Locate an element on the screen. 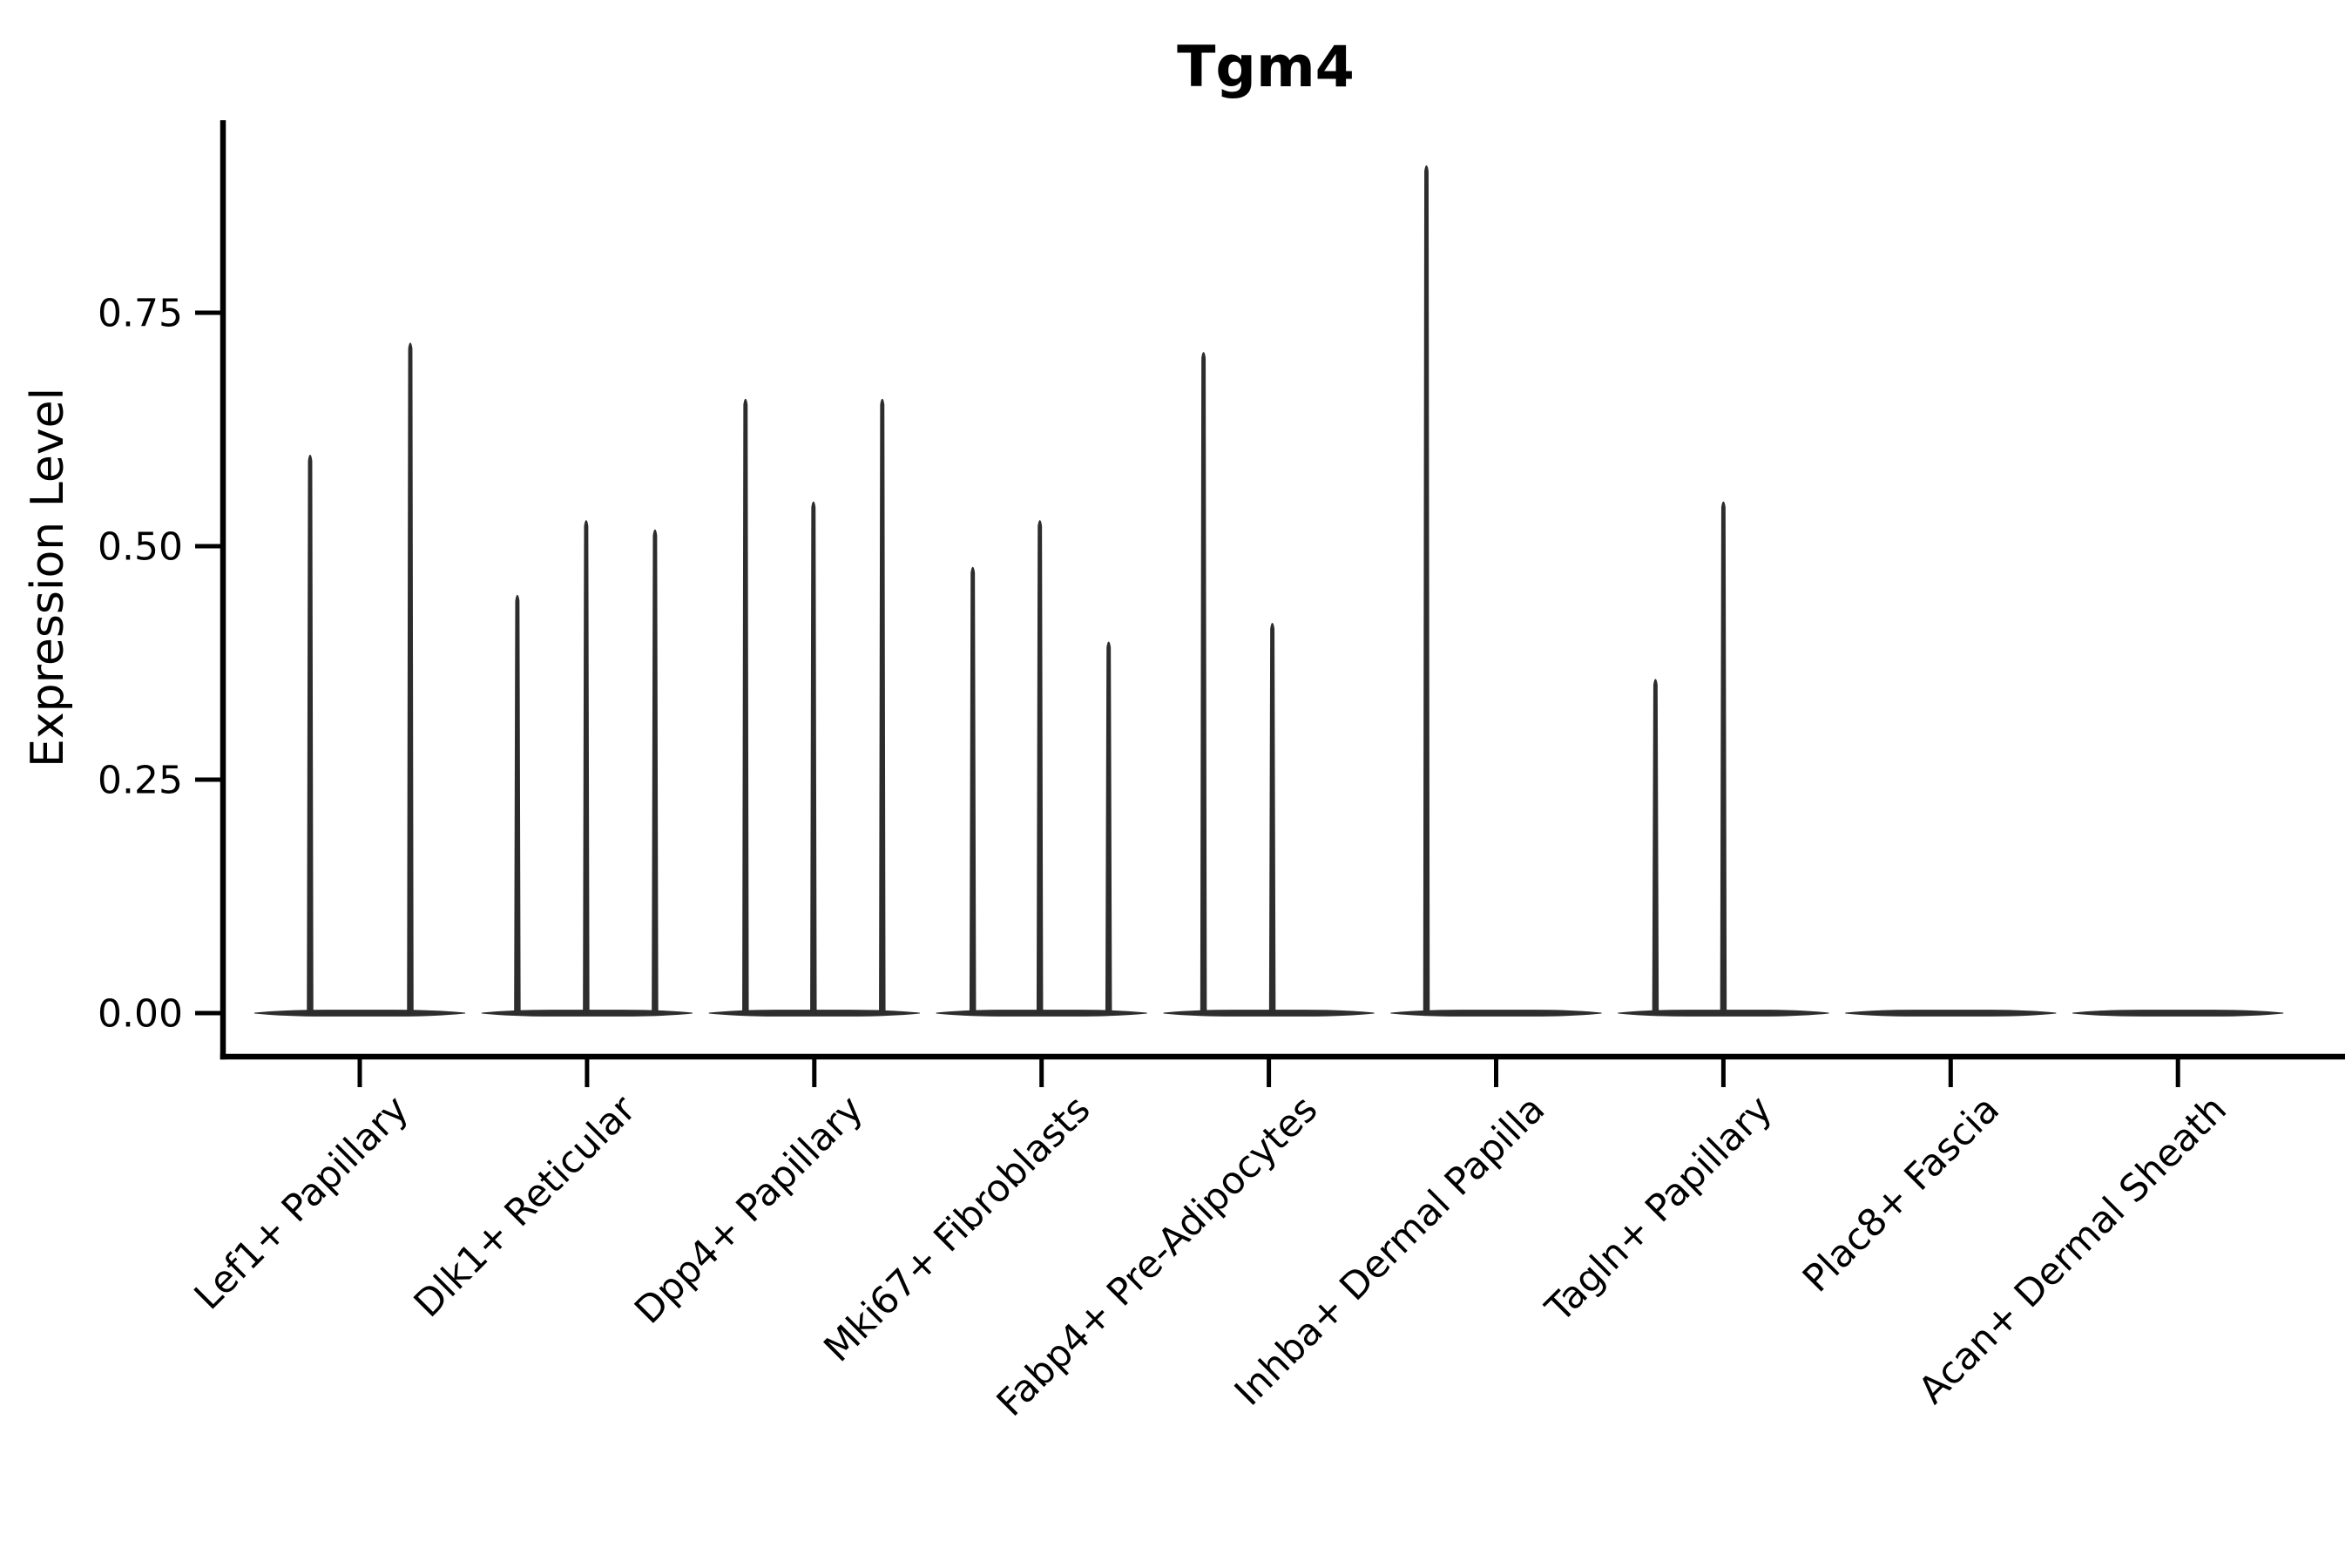  y-axis-label: Expression Level is located at coordinates (48, 577).